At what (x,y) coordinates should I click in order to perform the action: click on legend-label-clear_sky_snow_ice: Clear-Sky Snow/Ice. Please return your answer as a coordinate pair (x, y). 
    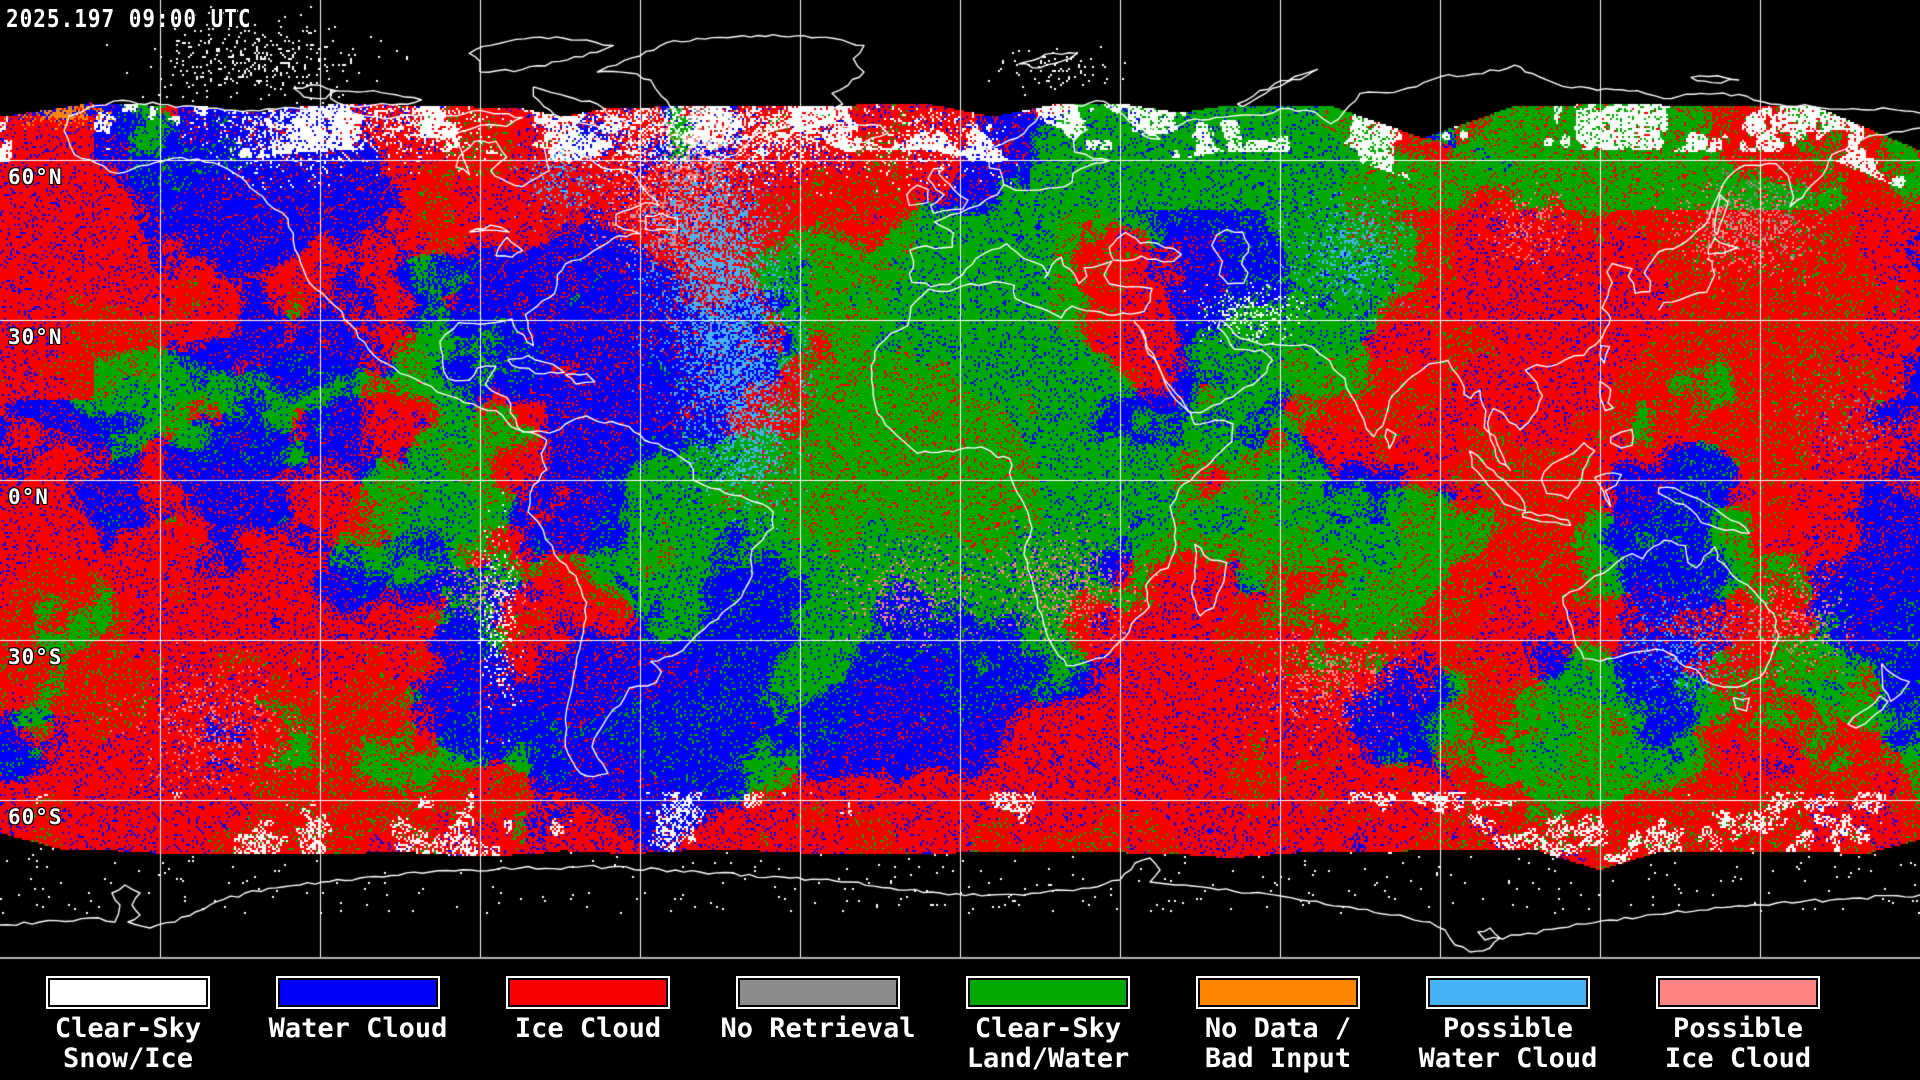
    Looking at the image, I should click on (128, 1043).